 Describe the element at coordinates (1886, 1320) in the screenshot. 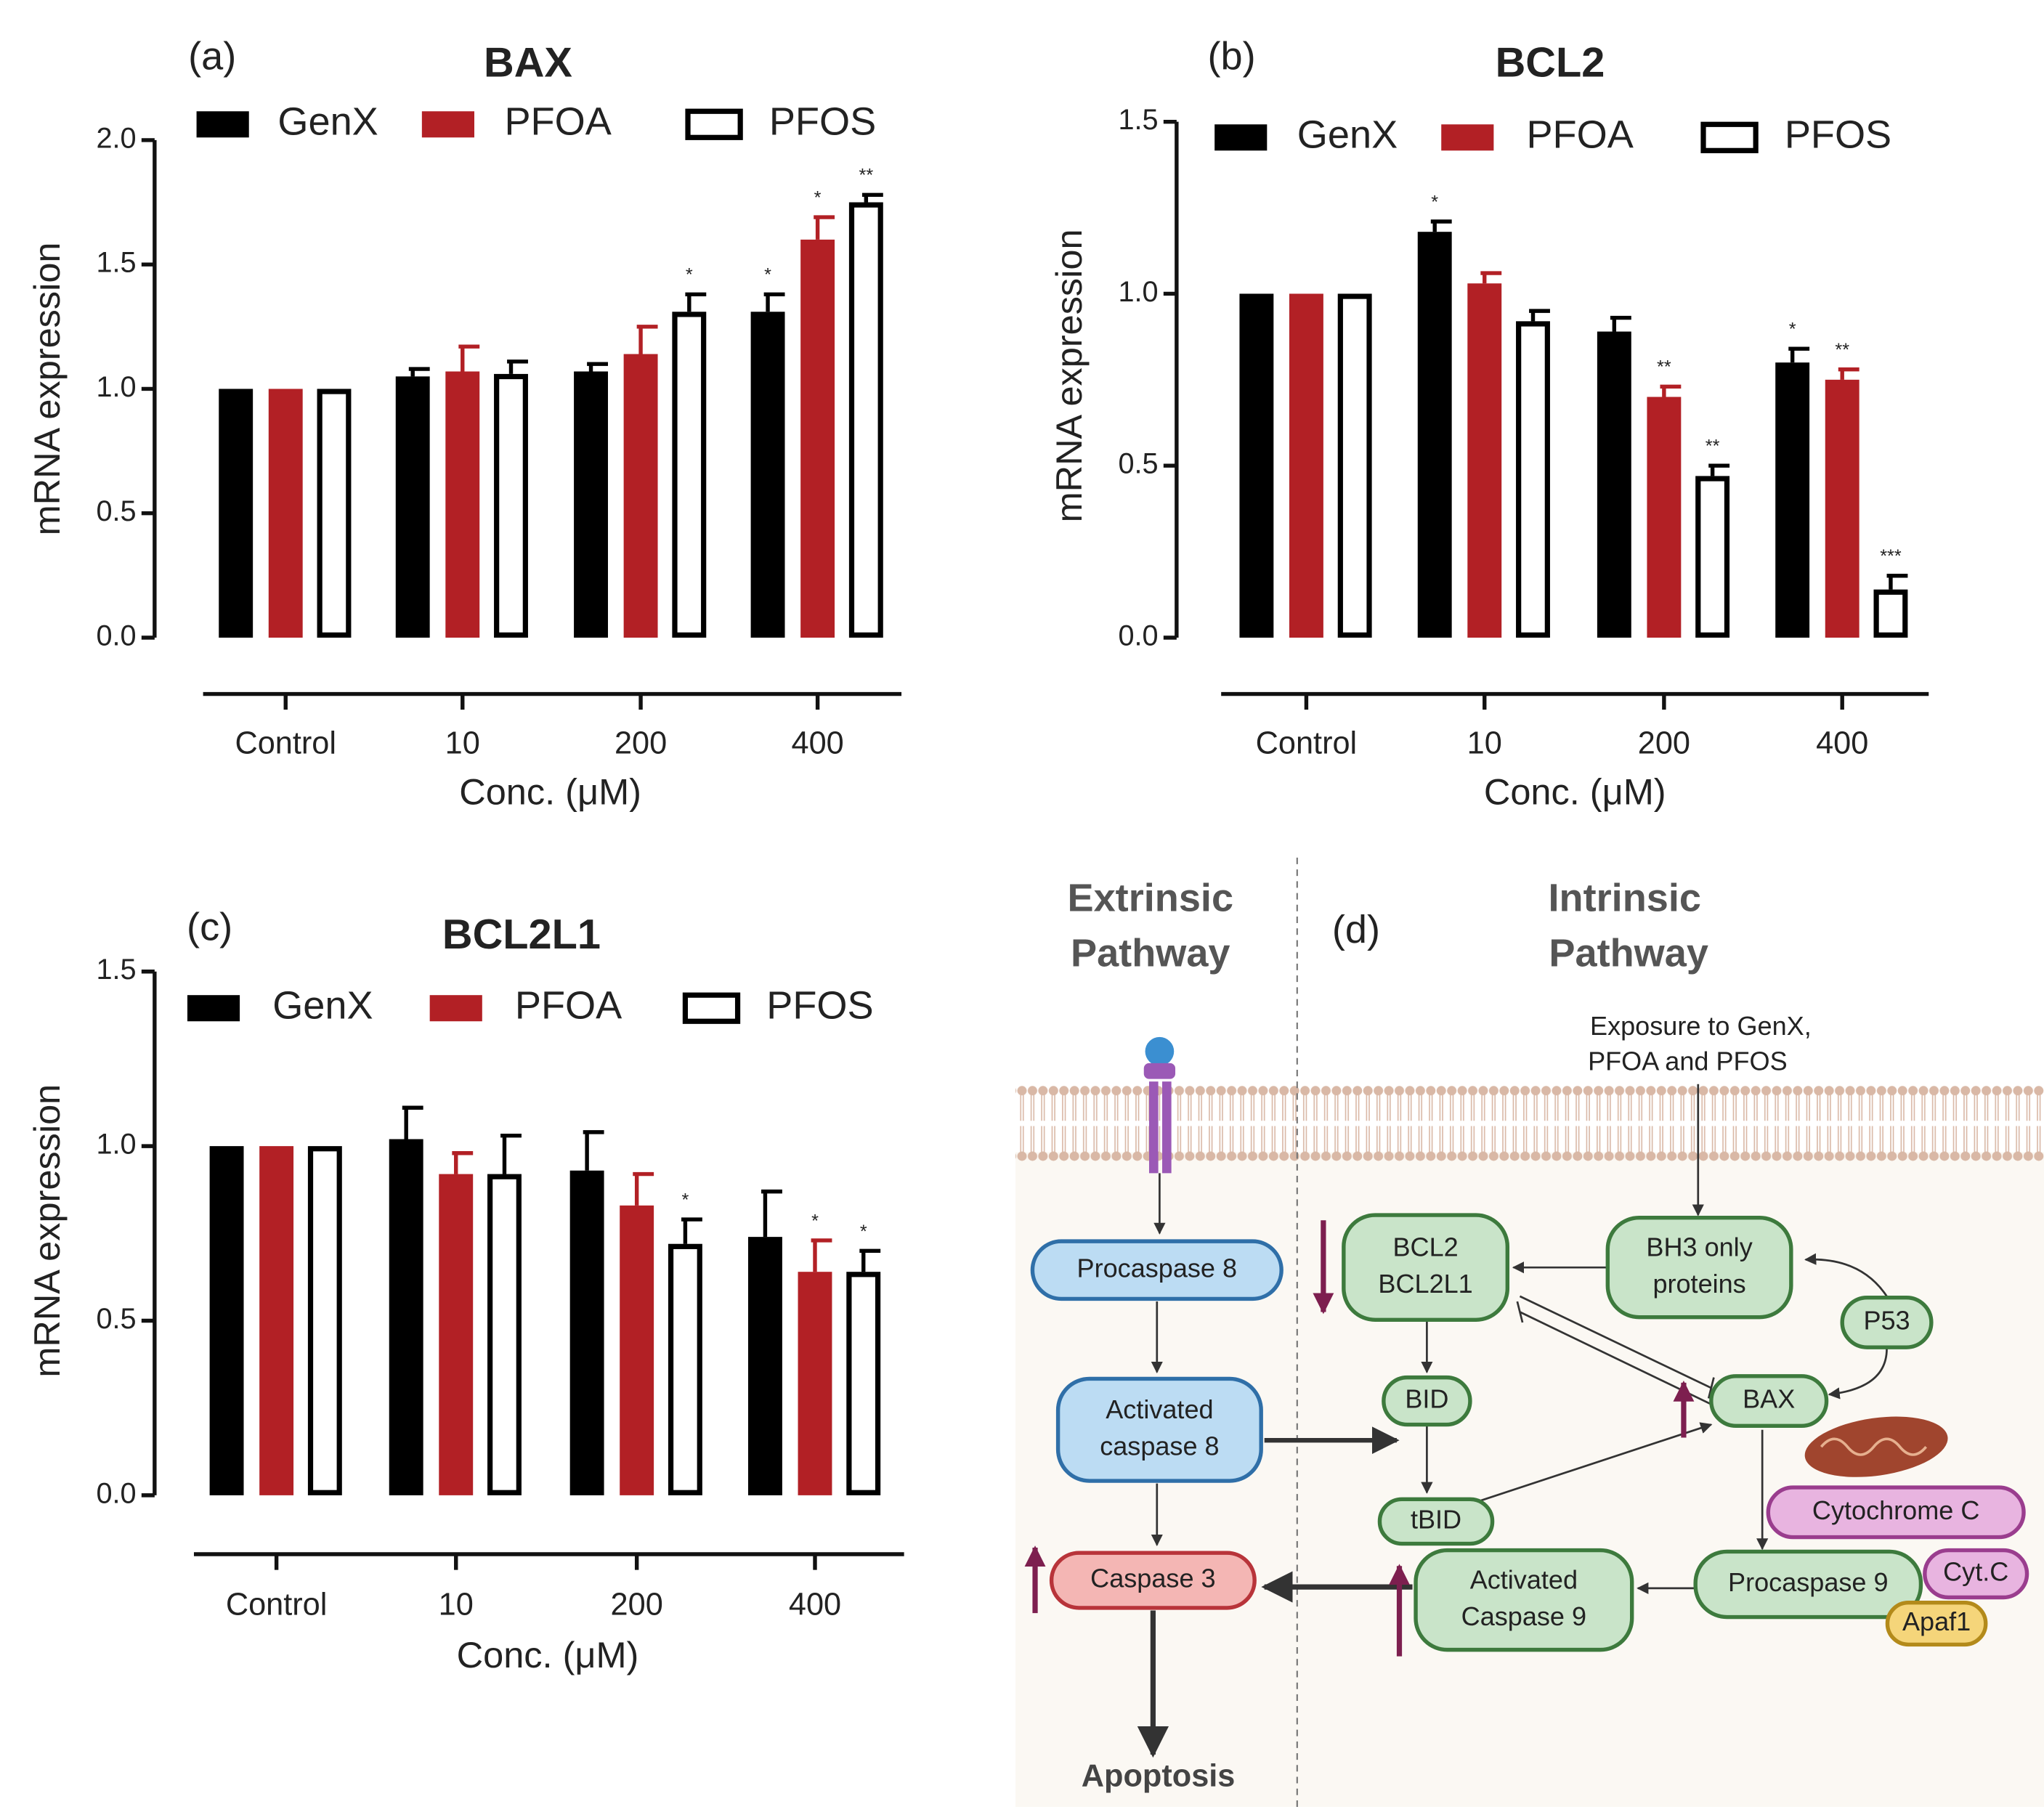

I see `node-label: P53` at that location.